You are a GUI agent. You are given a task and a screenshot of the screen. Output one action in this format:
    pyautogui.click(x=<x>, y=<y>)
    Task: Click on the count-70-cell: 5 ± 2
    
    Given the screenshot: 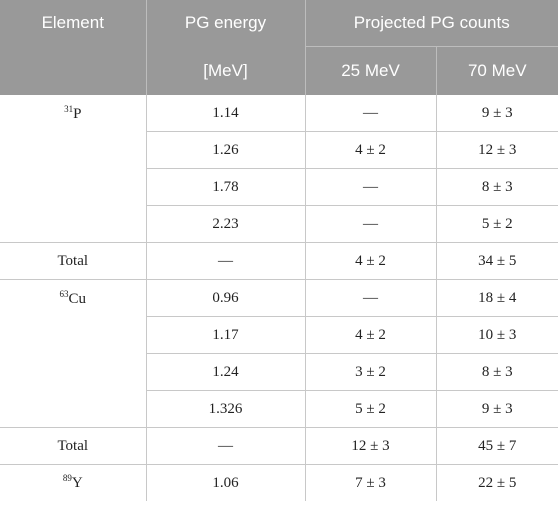 What is the action you would take?
    pyautogui.click(x=497, y=224)
    